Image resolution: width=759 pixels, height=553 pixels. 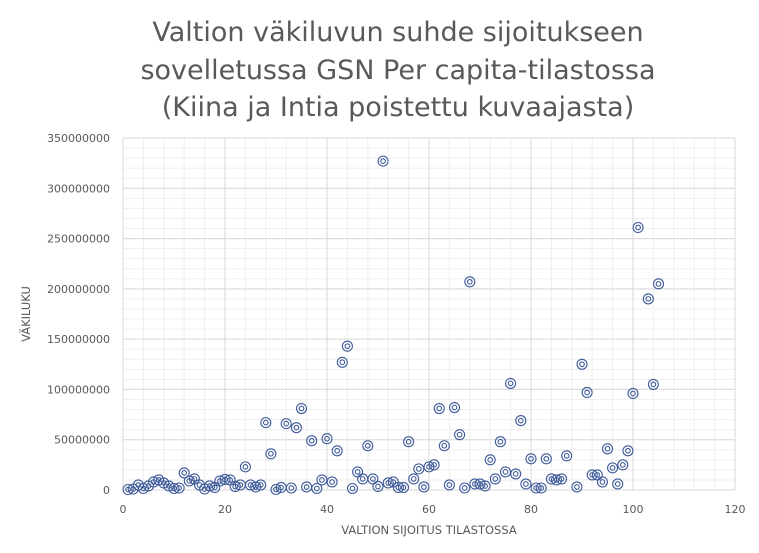 I want to click on x-axis-title: VALTION SIJOITUS TILASTOSSA, so click(x=429, y=530).